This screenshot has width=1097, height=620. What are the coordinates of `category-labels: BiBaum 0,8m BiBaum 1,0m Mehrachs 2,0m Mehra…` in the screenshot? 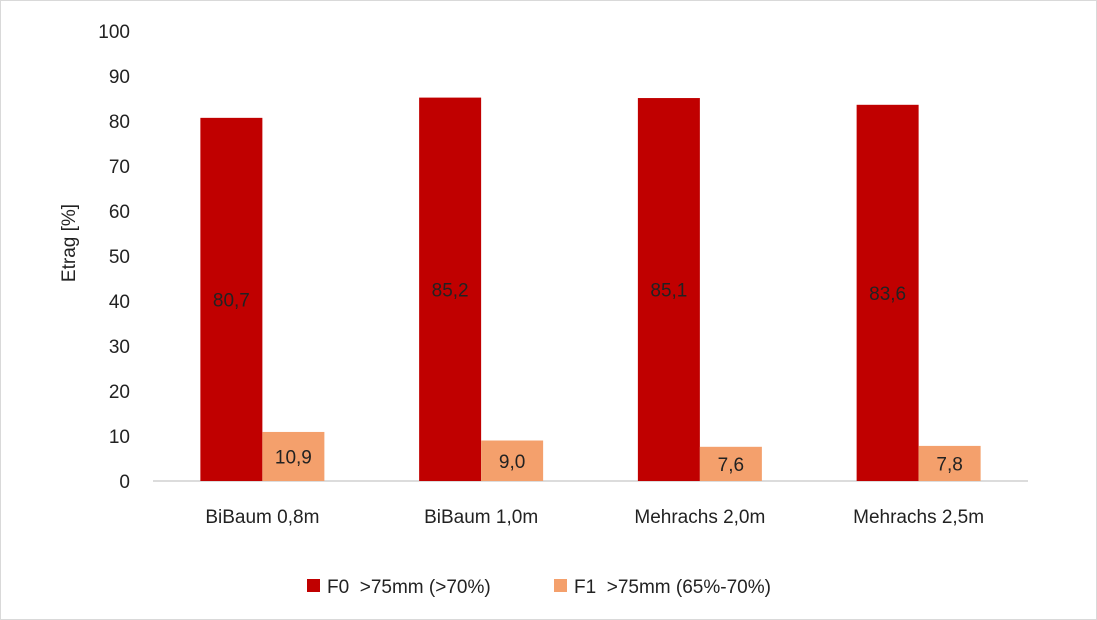 It's located at (594, 517).